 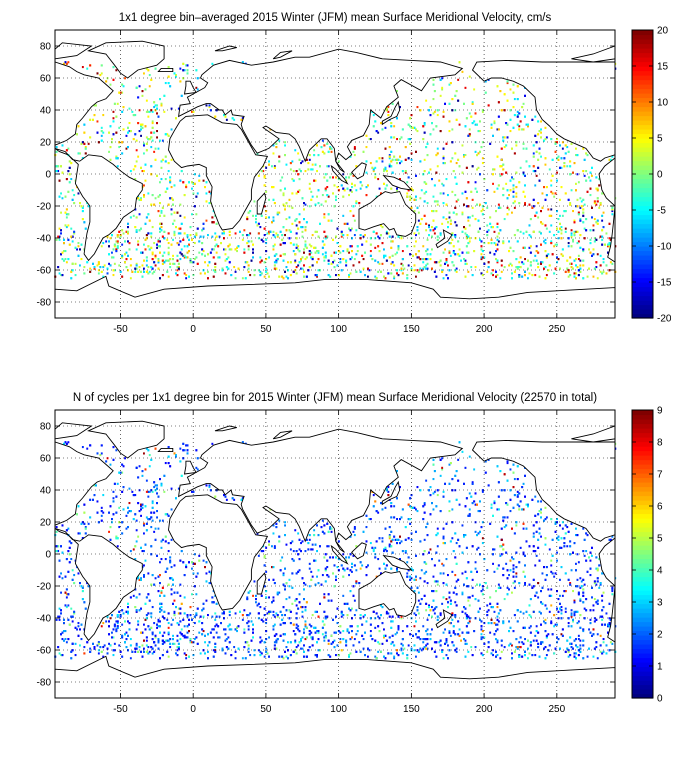 What do you see at coordinates (661, 211) in the screenshot?
I see `velocity-colorbar-tick-label: -5` at bounding box center [661, 211].